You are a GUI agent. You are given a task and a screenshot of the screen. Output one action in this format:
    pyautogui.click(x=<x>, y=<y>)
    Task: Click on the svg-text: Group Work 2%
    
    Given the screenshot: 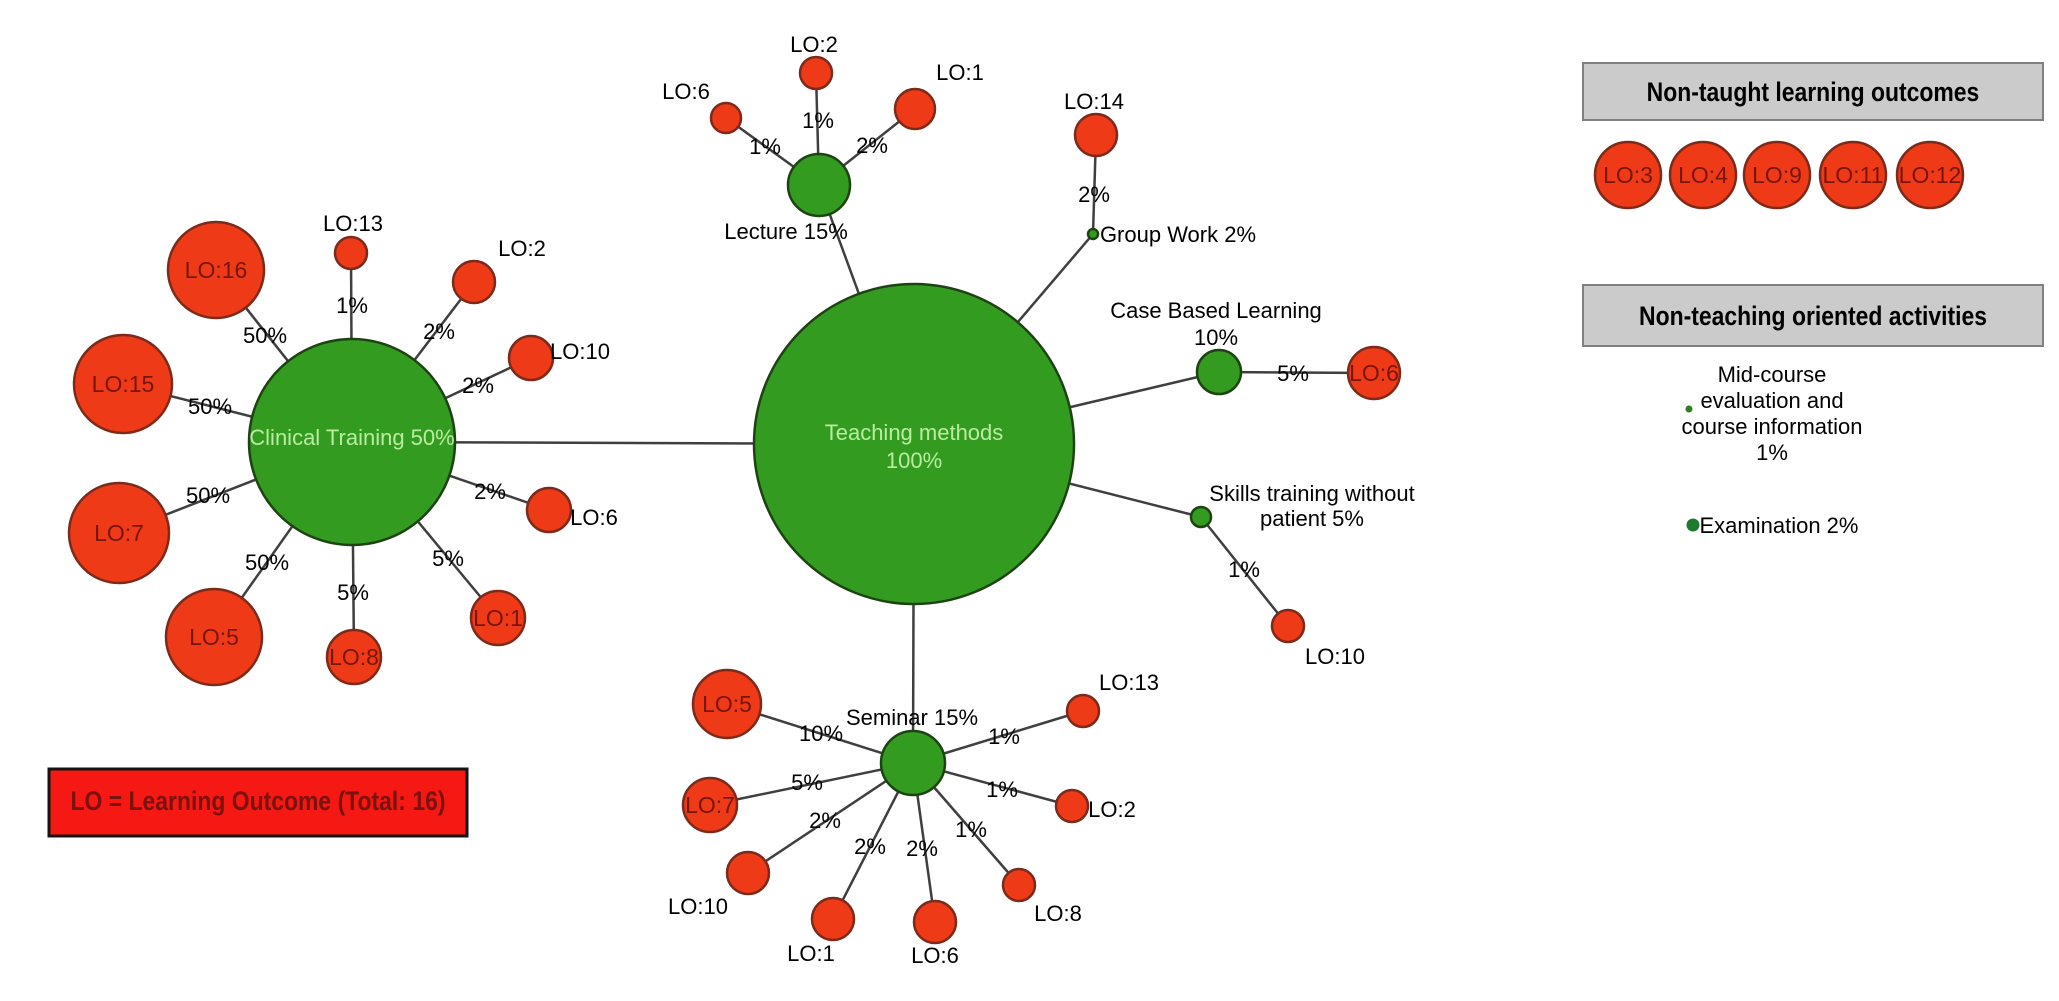 What is the action you would take?
    pyautogui.click(x=1178, y=234)
    